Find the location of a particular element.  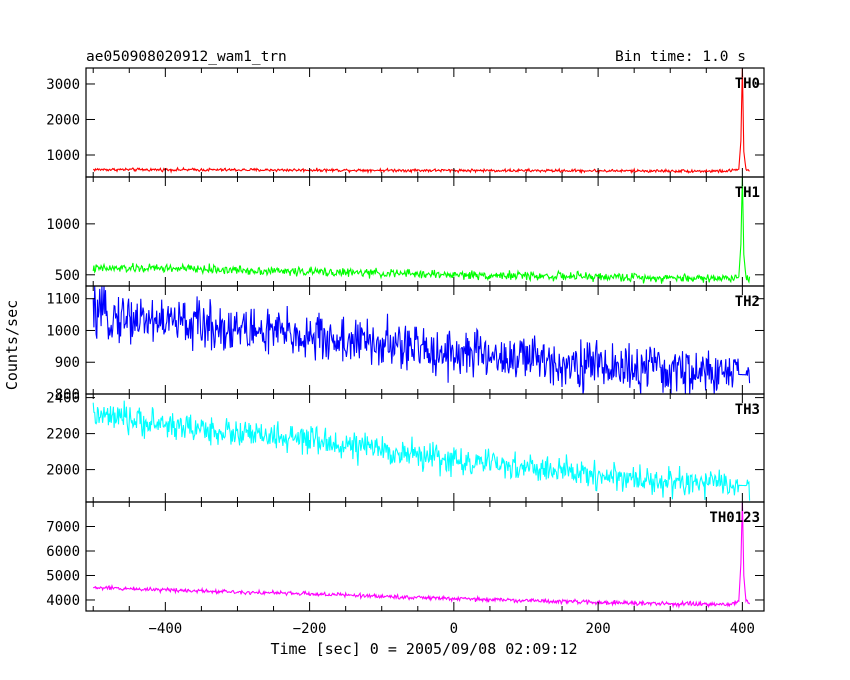

y-tick-label-th0: 3000 is located at coordinates (63, 85).